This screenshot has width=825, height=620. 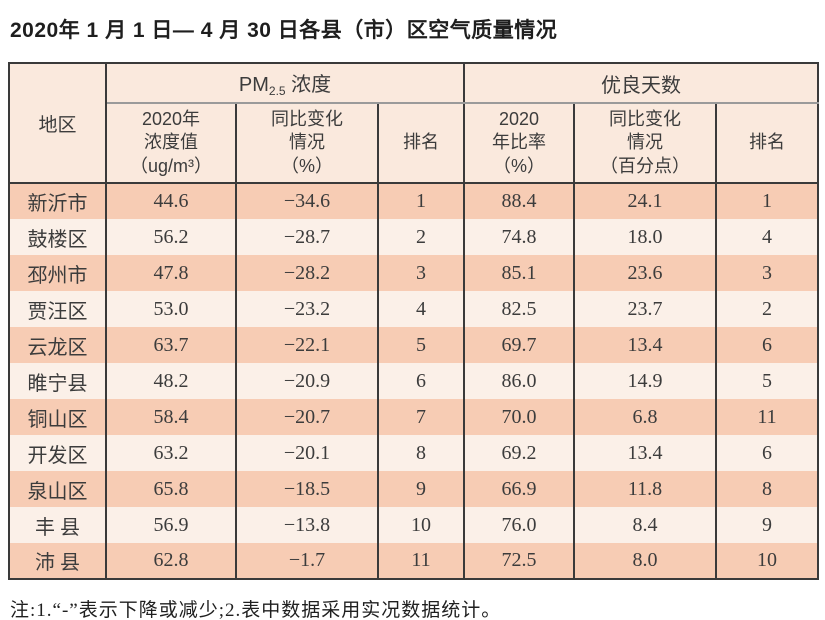 What do you see at coordinates (57, 453) in the screenshot?
I see `region-cell: 开发区` at bounding box center [57, 453].